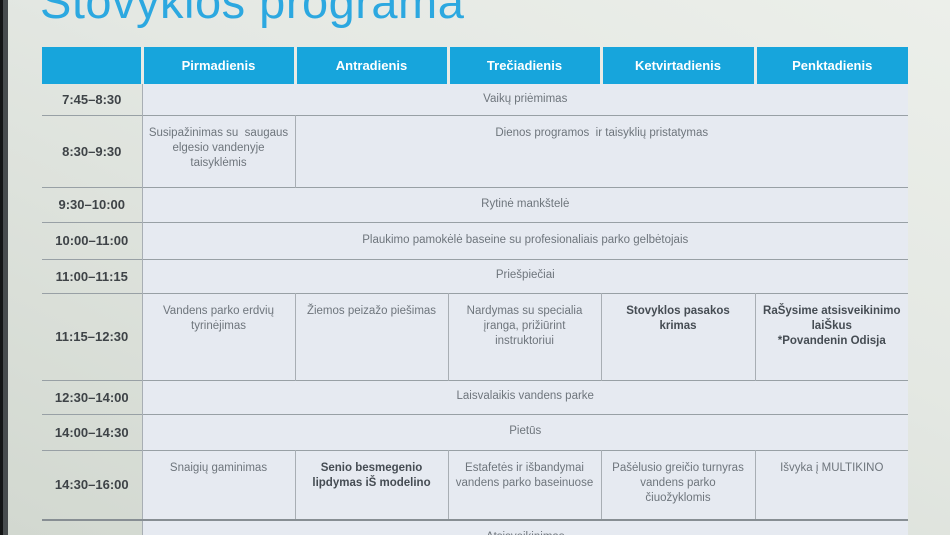 The image size is (950, 535). What do you see at coordinates (831, 485) in the screenshot?
I see `activity-cell-friday: Išvyka į MULTIKINO` at bounding box center [831, 485].